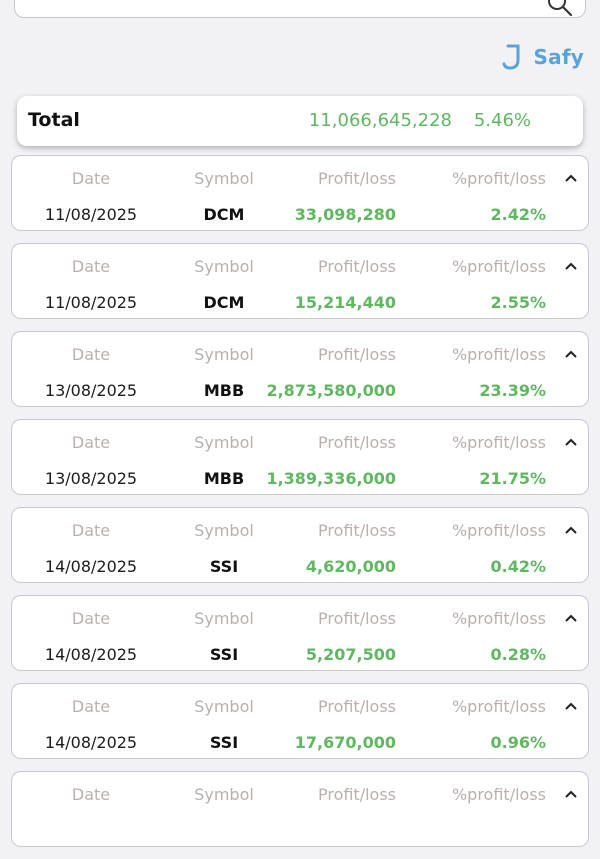  What do you see at coordinates (350, 566) in the screenshot?
I see `trade-profit: 4,620,000` at bounding box center [350, 566].